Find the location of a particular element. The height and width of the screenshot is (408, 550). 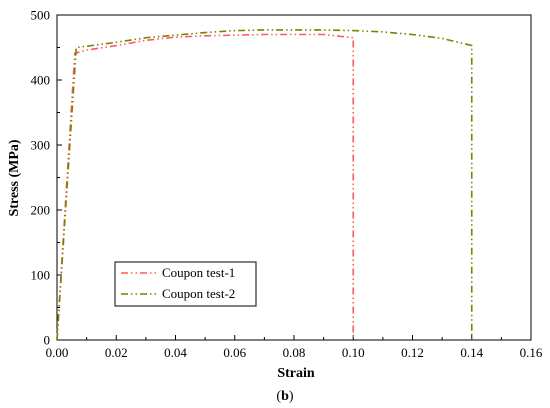

x-tick-label: 0.10 is located at coordinates (353, 352).